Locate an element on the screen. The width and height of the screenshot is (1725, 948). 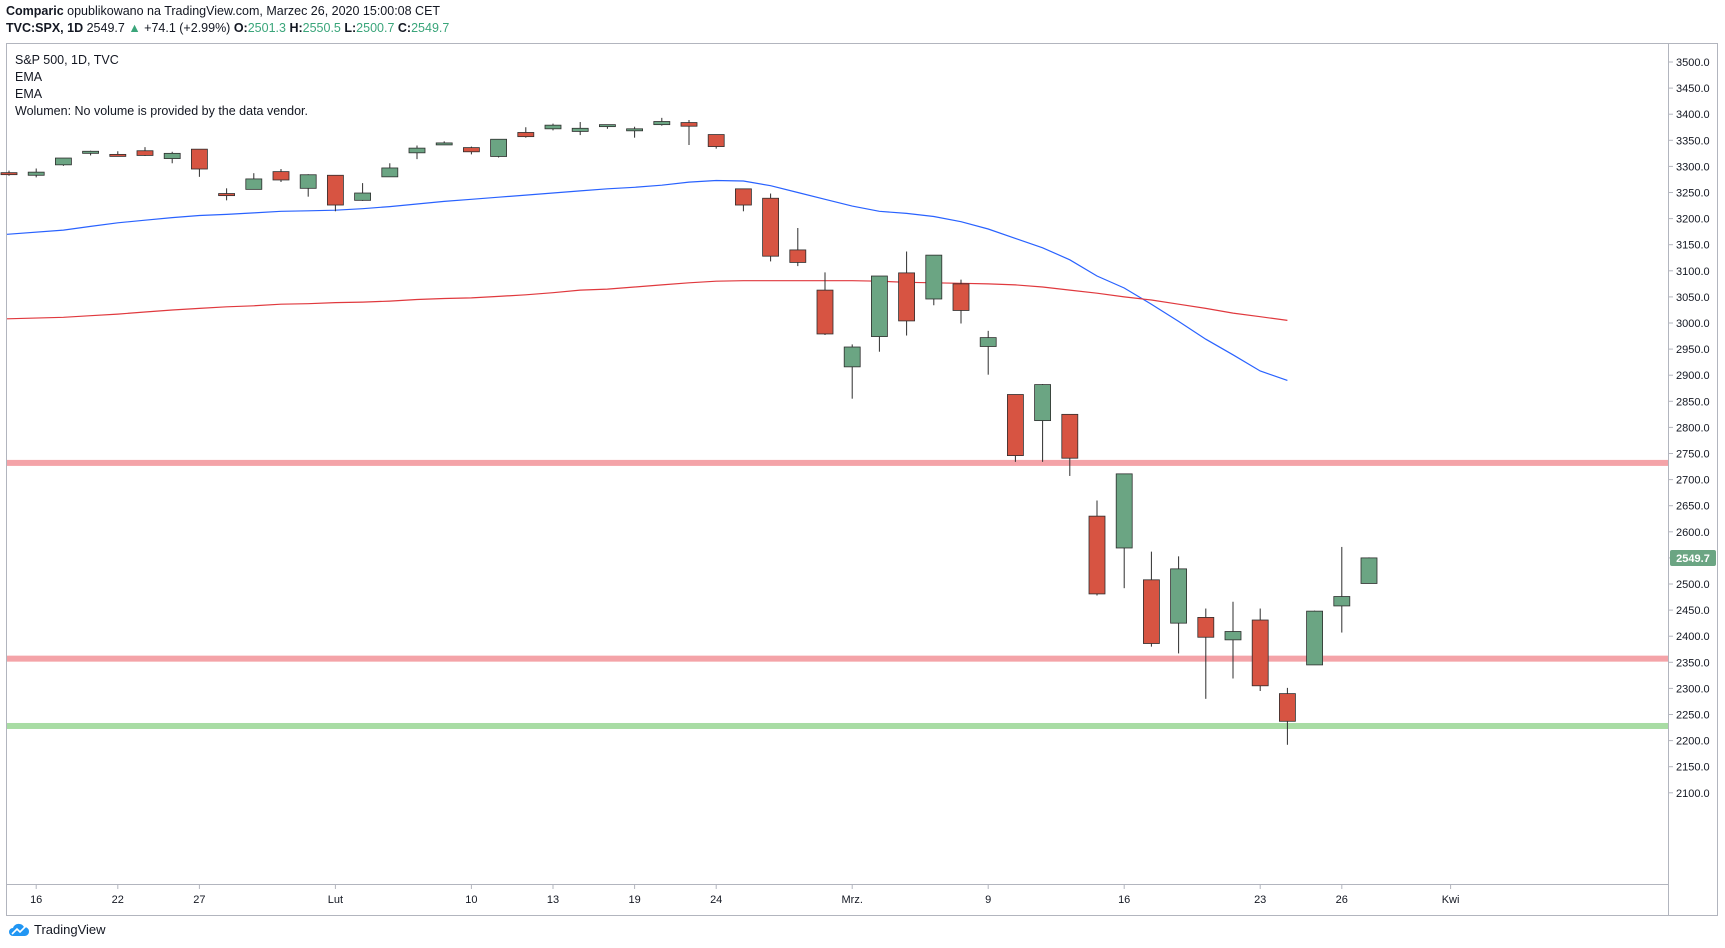
brand-text: TradingView is located at coordinates (70, 929).